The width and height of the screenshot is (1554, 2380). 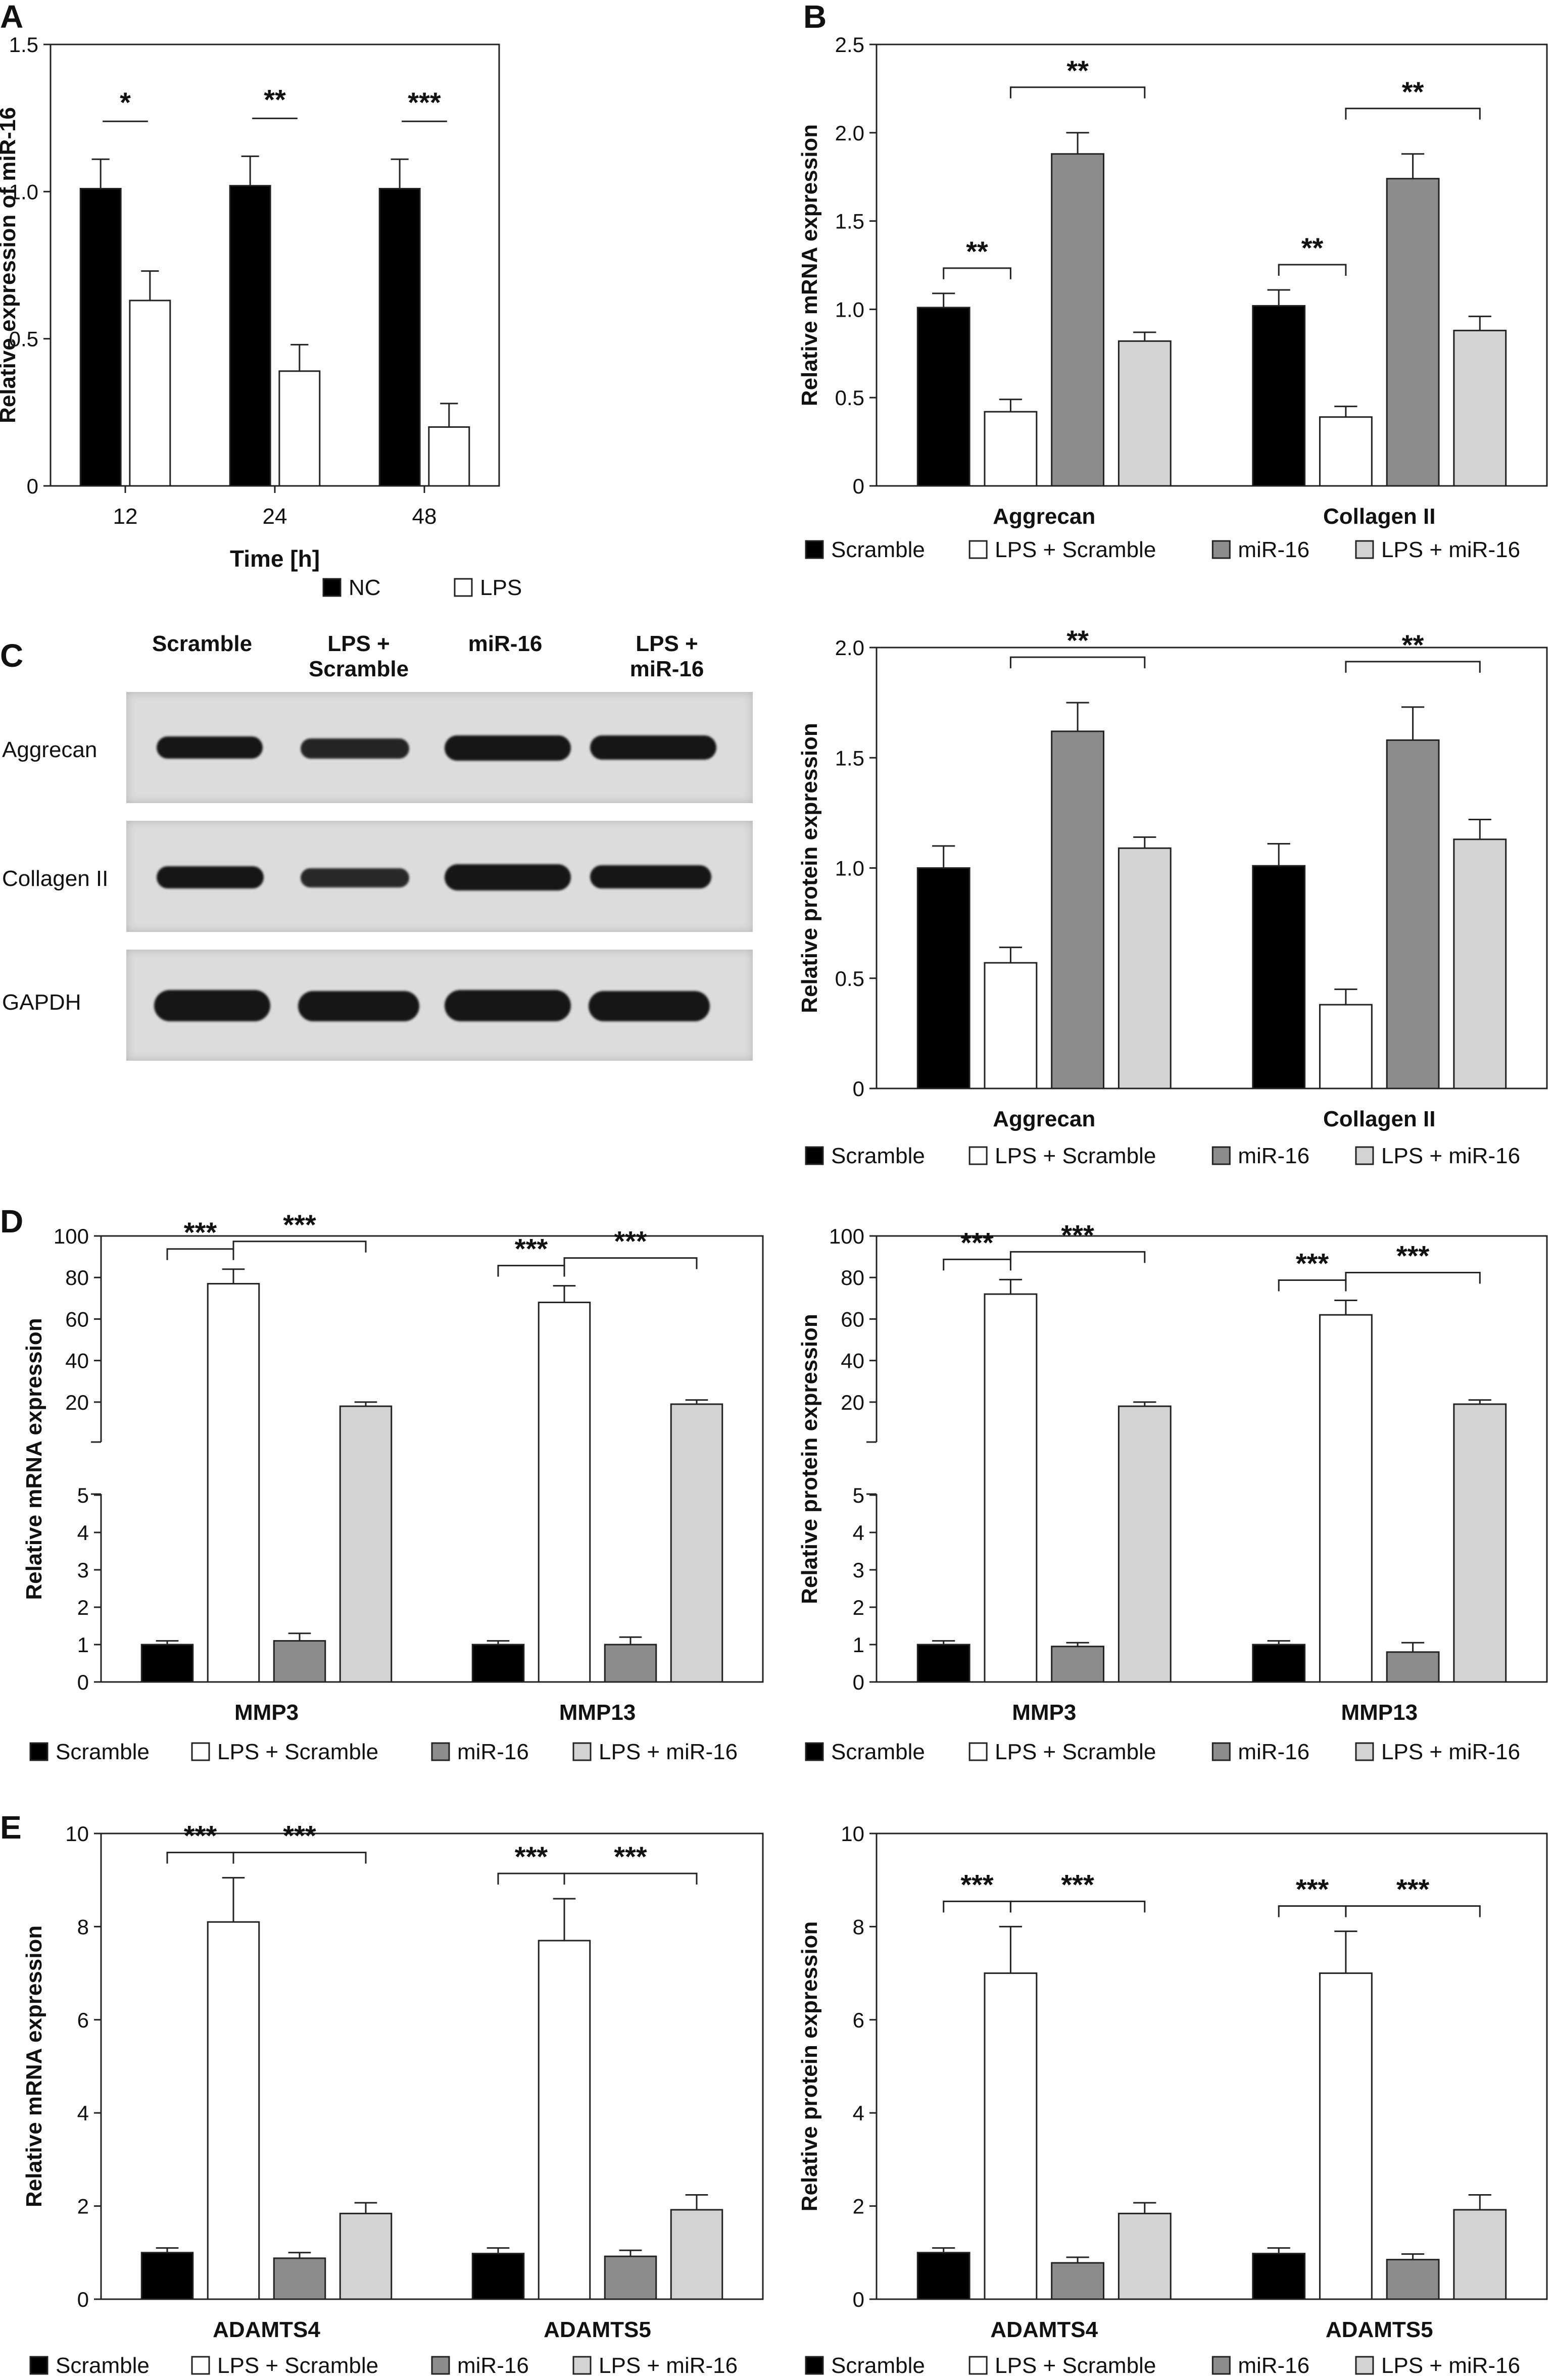 What do you see at coordinates (202, 644) in the screenshot?
I see `wb-lane-label-scramble: Scramble` at bounding box center [202, 644].